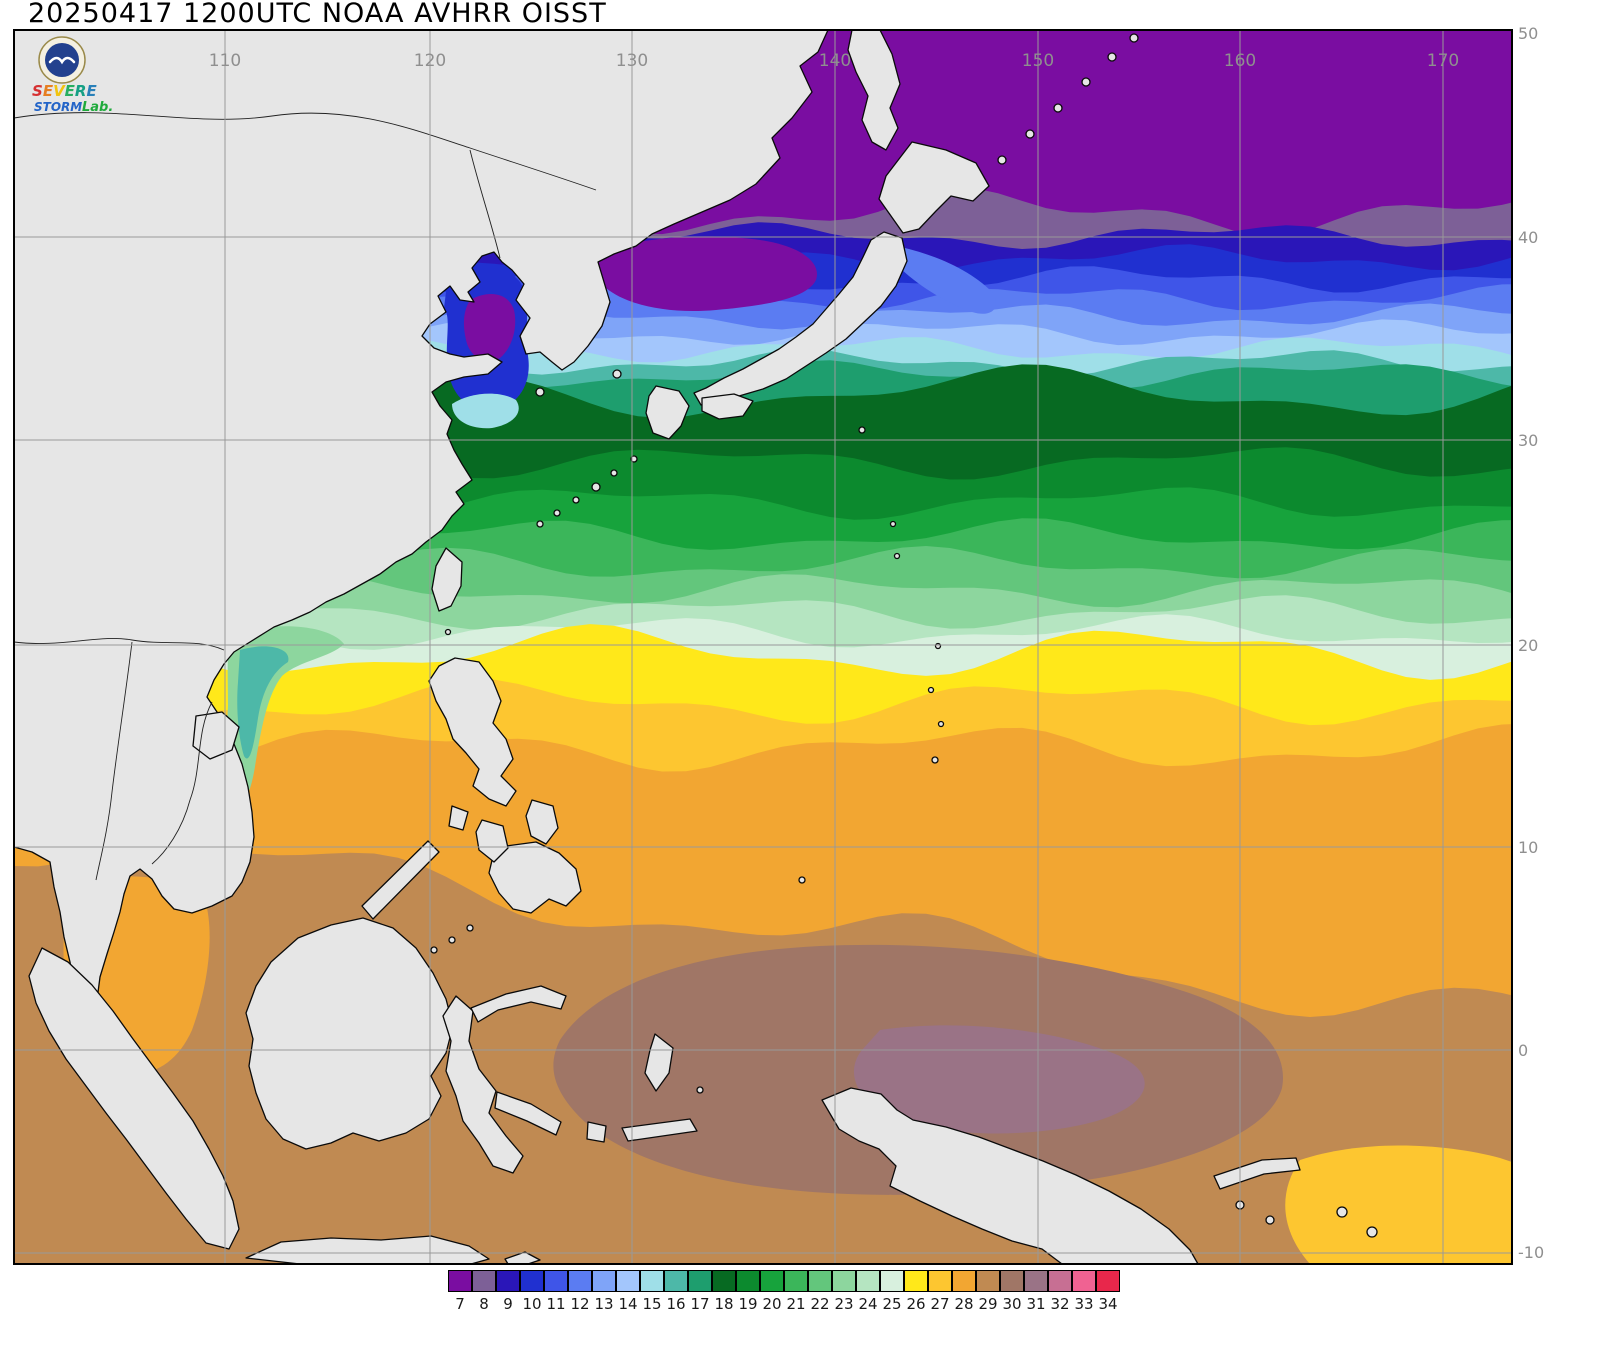 Image resolution: width=1600 pixels, height=1364 pixels. I want to click on island-palau, so click(802, 880).